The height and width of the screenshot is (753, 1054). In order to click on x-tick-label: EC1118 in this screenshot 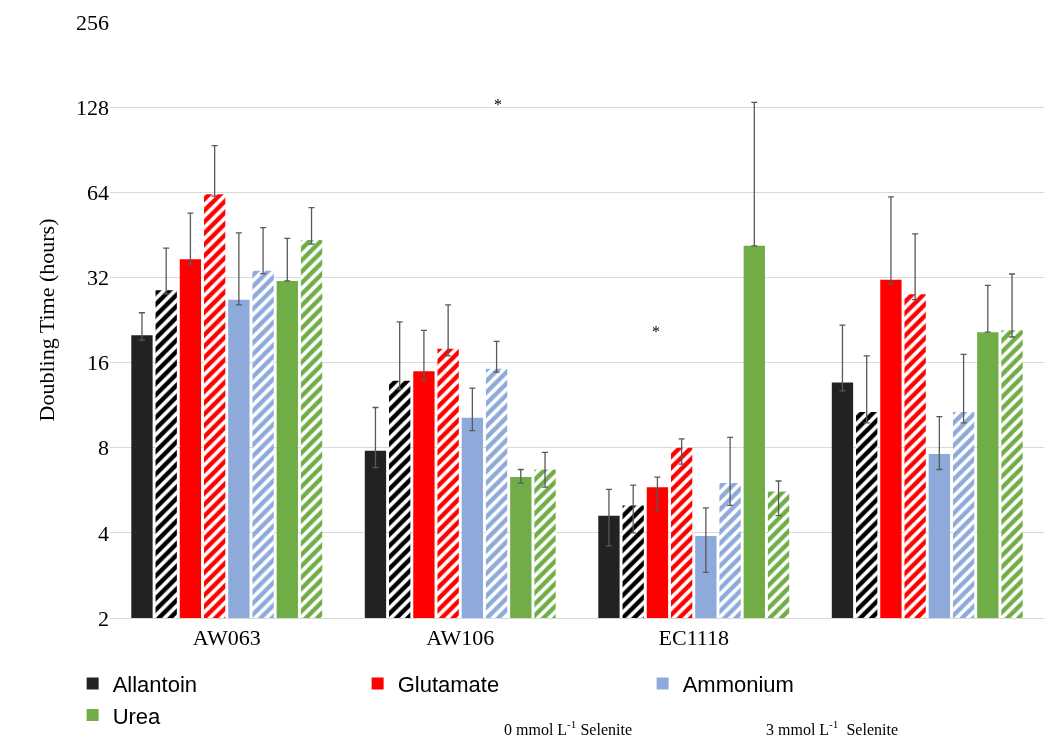, I will do `click(693, 638)`.